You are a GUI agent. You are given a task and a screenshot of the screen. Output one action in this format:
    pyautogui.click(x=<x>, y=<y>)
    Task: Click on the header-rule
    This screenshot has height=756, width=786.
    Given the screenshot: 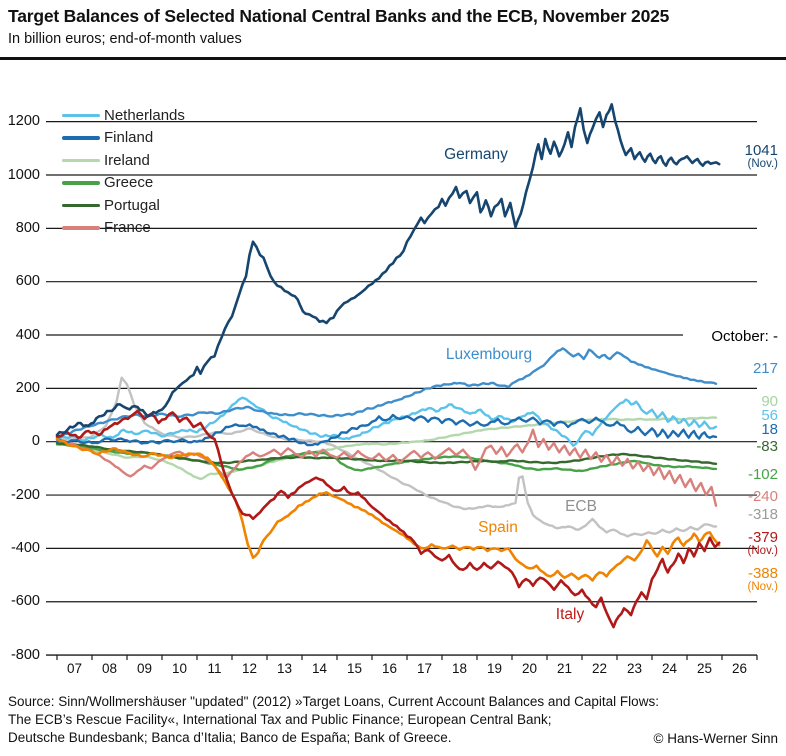 What is the action you would take?
    pyautogui.click(x=393, y=58)
    